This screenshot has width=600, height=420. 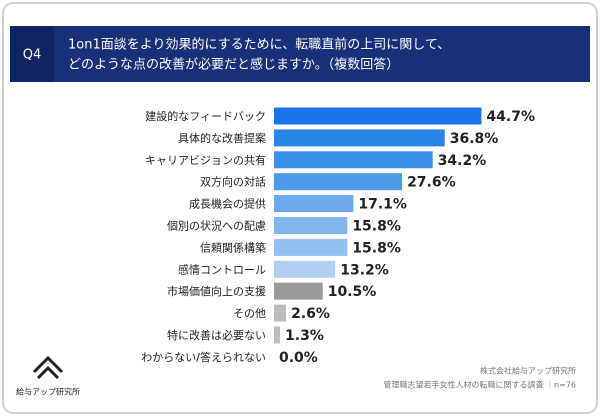 What do you see at coordinates (259, 45) in the screenshot?
I see `title-line: 1on1面談をより効果的にするために、転職直前の上司に関して、` at bounding box center [259, 45].